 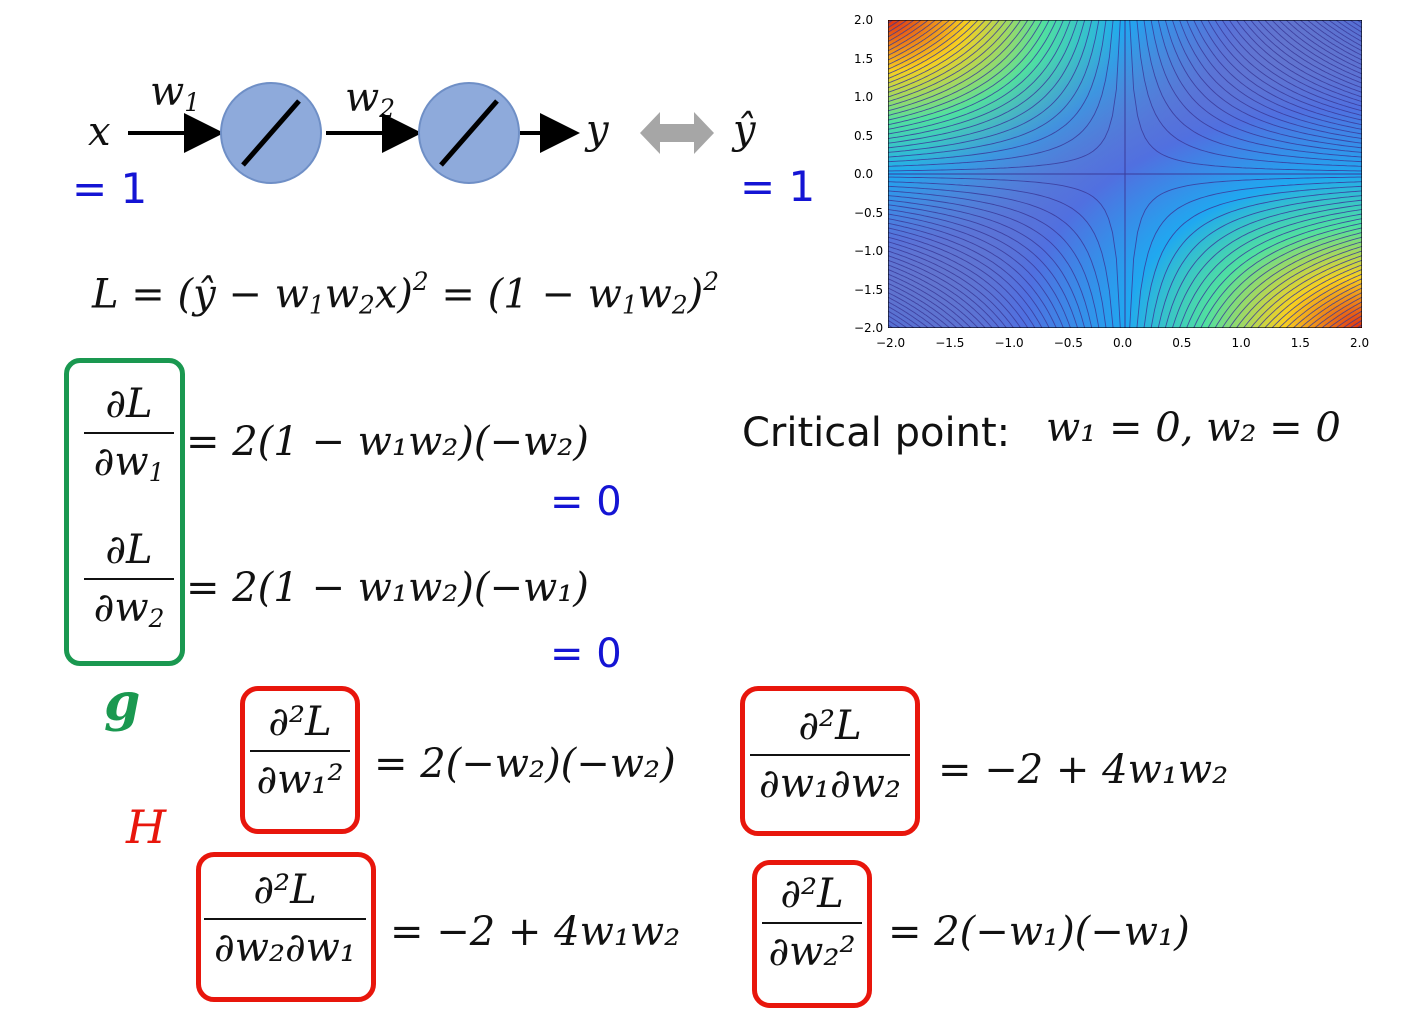 I want to click on gradient-label: g, so click(x=122, y=702).